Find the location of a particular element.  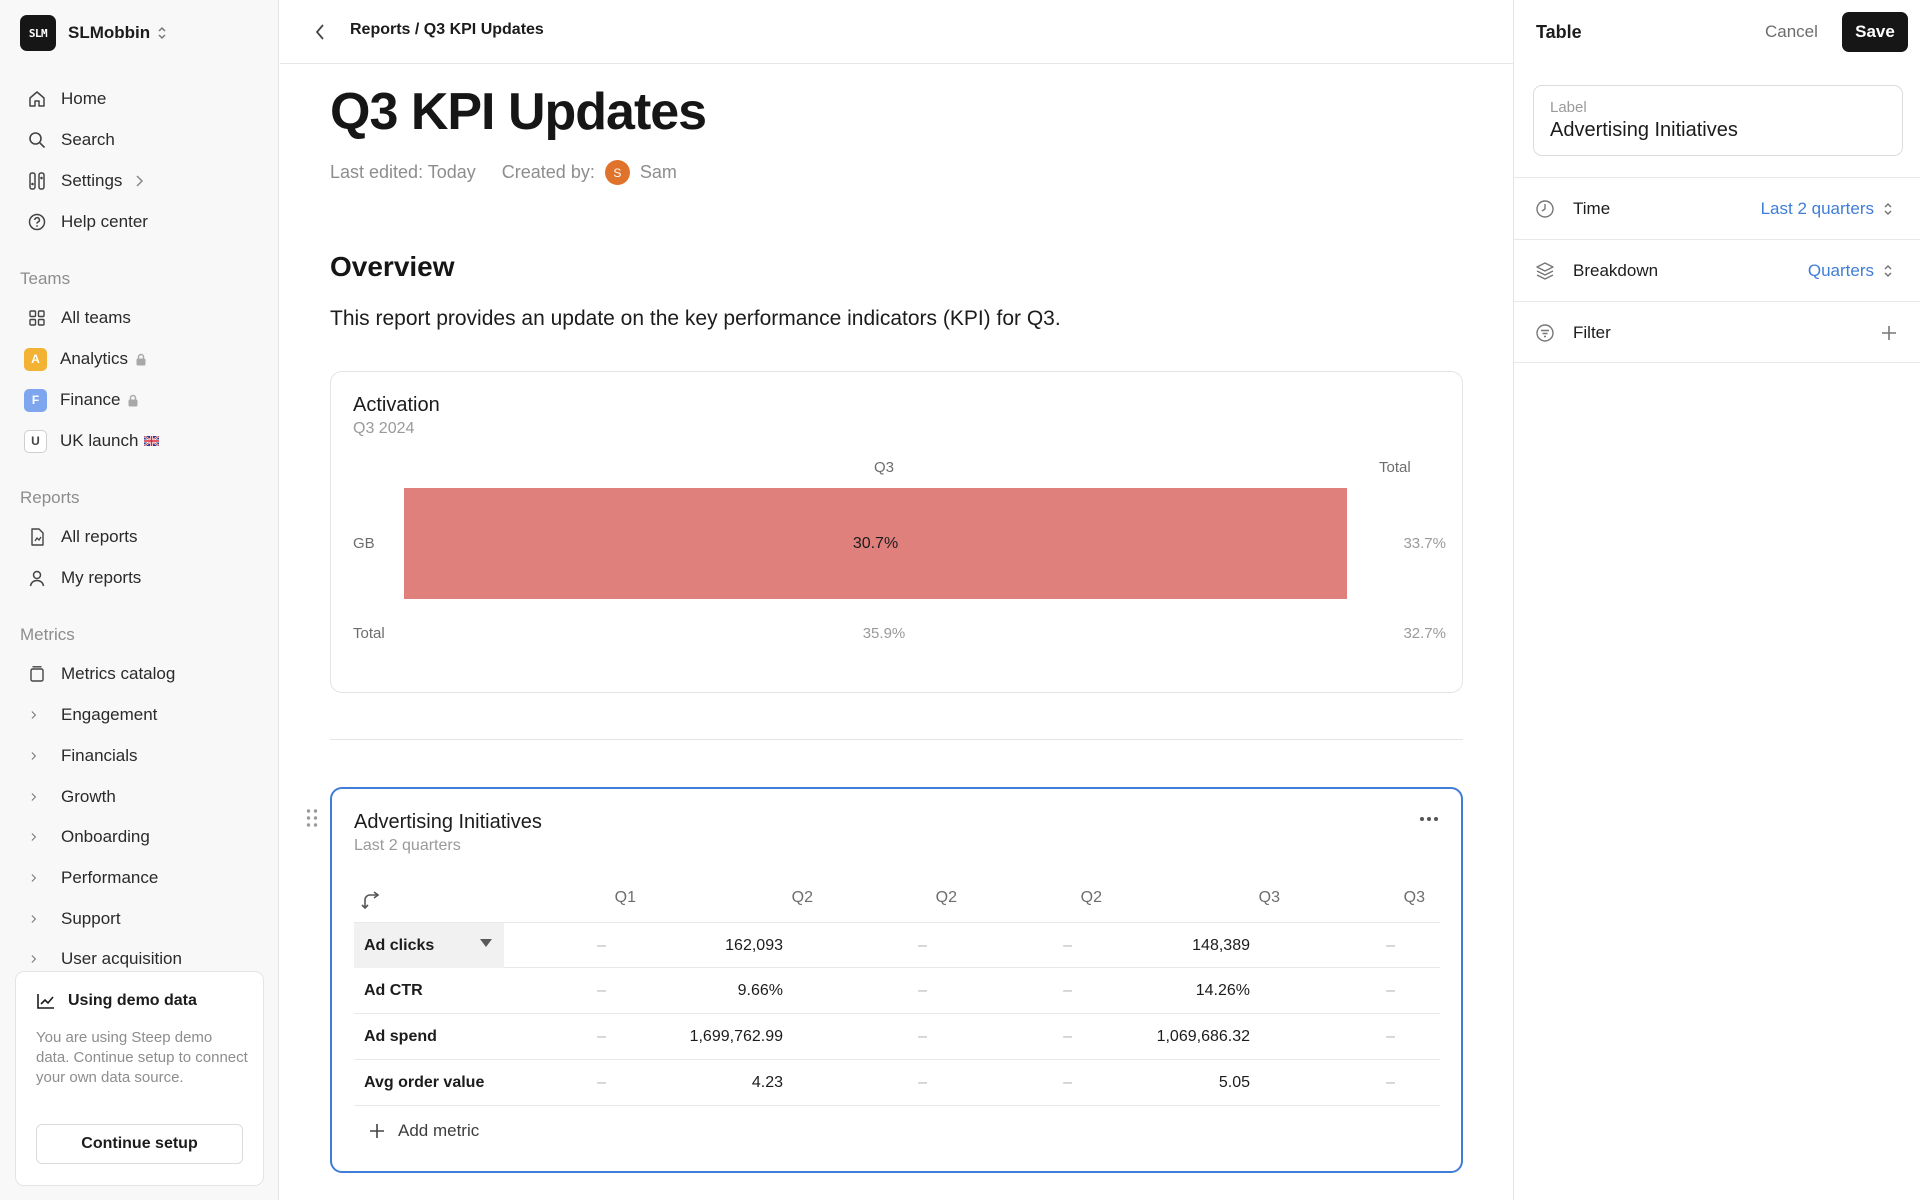

nav-settings: Settings is located at coordinates (140, 181).